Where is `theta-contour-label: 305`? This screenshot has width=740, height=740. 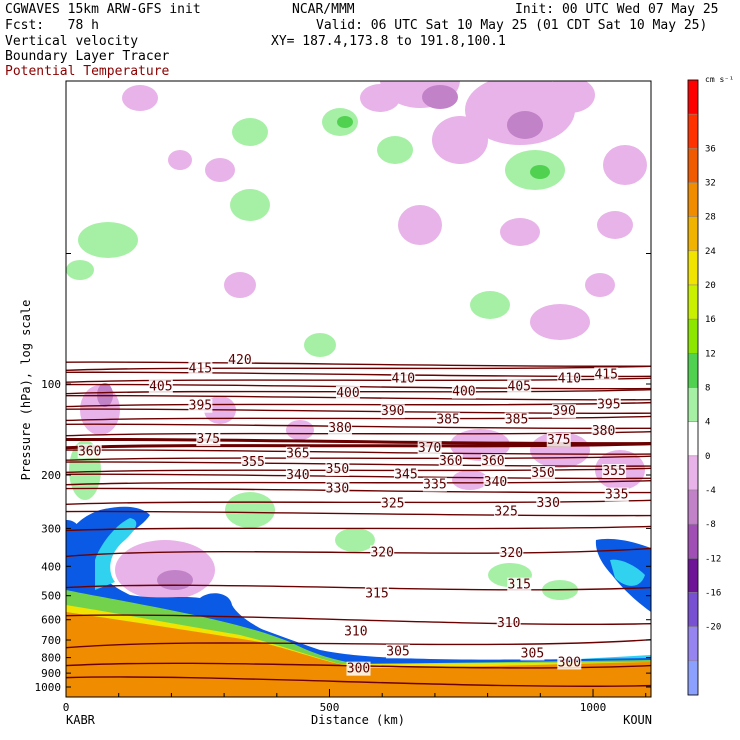
theta-contour-label: 305 is located at coordinates (532, 653).